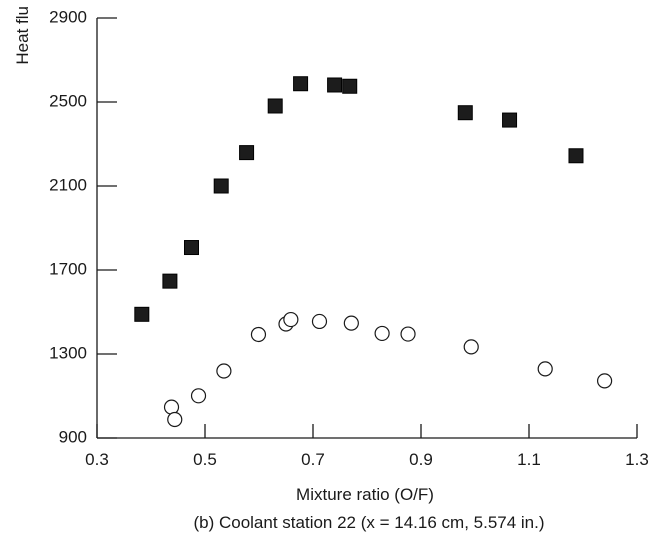  What do you see at coordinates (68, 184) in the screenshot?
I see `y-tick-label: 2100` at bounding box center [68, 184].